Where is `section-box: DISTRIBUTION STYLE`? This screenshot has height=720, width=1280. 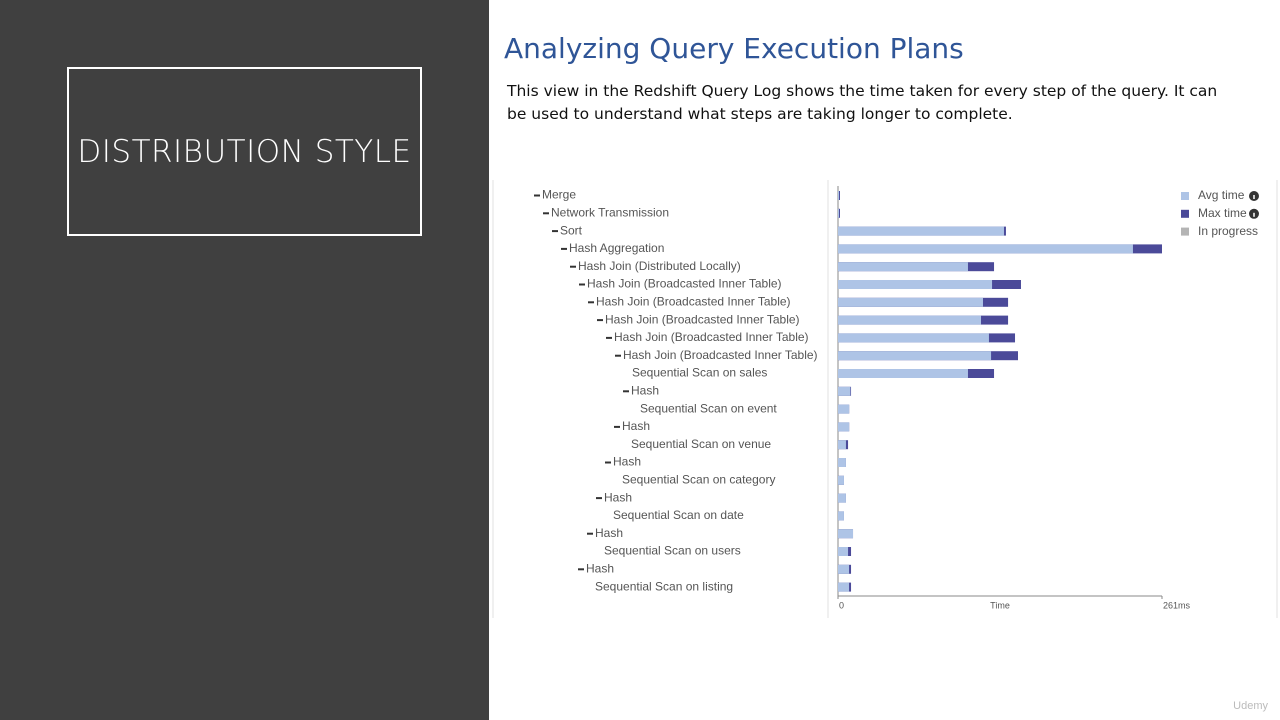 section-box: DISTRIBUTION STYLE is located at coordinates (244, 151).